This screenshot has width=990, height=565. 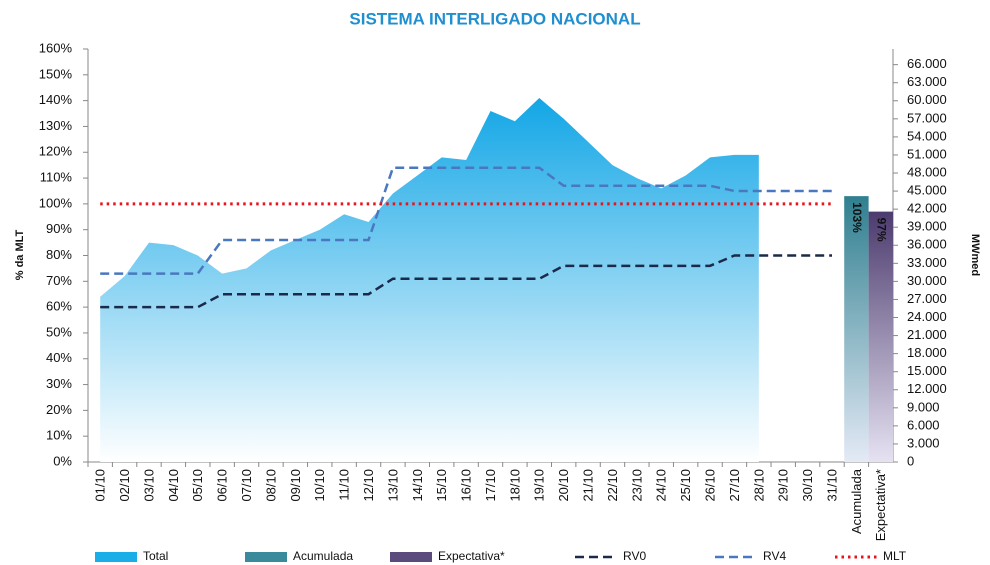 I want to click on y2-tick-label: 60.000, so click(x=927, y=99).